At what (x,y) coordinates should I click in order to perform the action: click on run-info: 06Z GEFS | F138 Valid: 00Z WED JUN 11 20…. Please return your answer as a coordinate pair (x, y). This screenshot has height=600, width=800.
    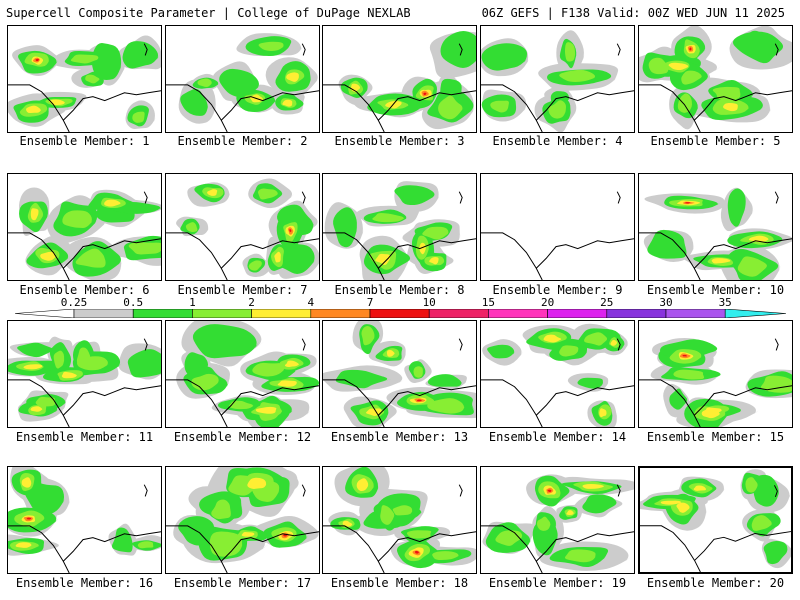
    Looking at the image, I should click on (633, 13).